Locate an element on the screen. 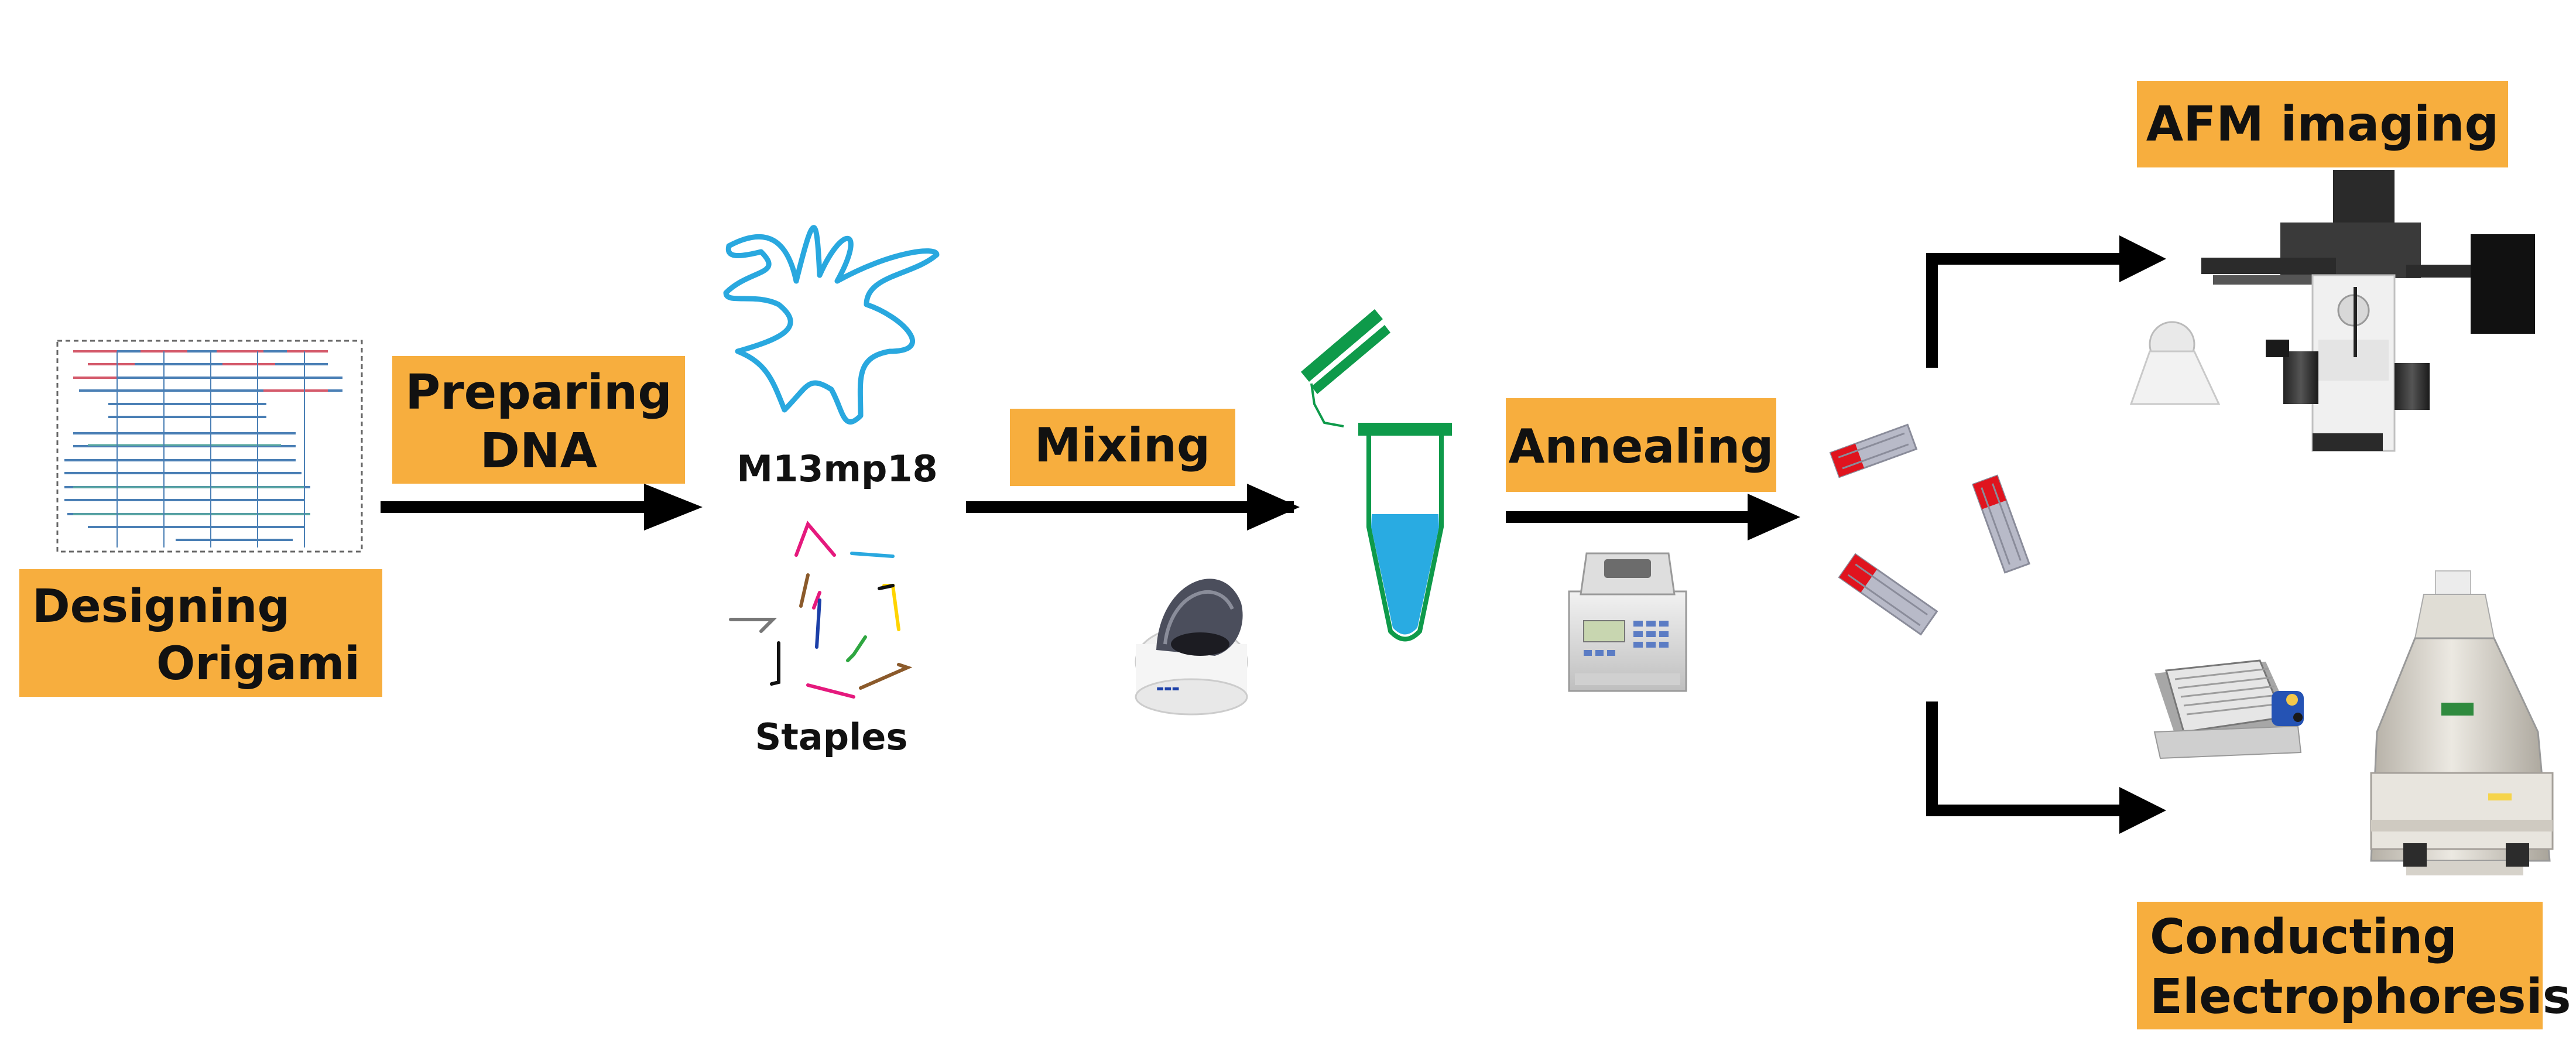 The width and height of the screenshot is (2576, 1054). designing-label-line2: Origami is located at coordinates (258, 664).